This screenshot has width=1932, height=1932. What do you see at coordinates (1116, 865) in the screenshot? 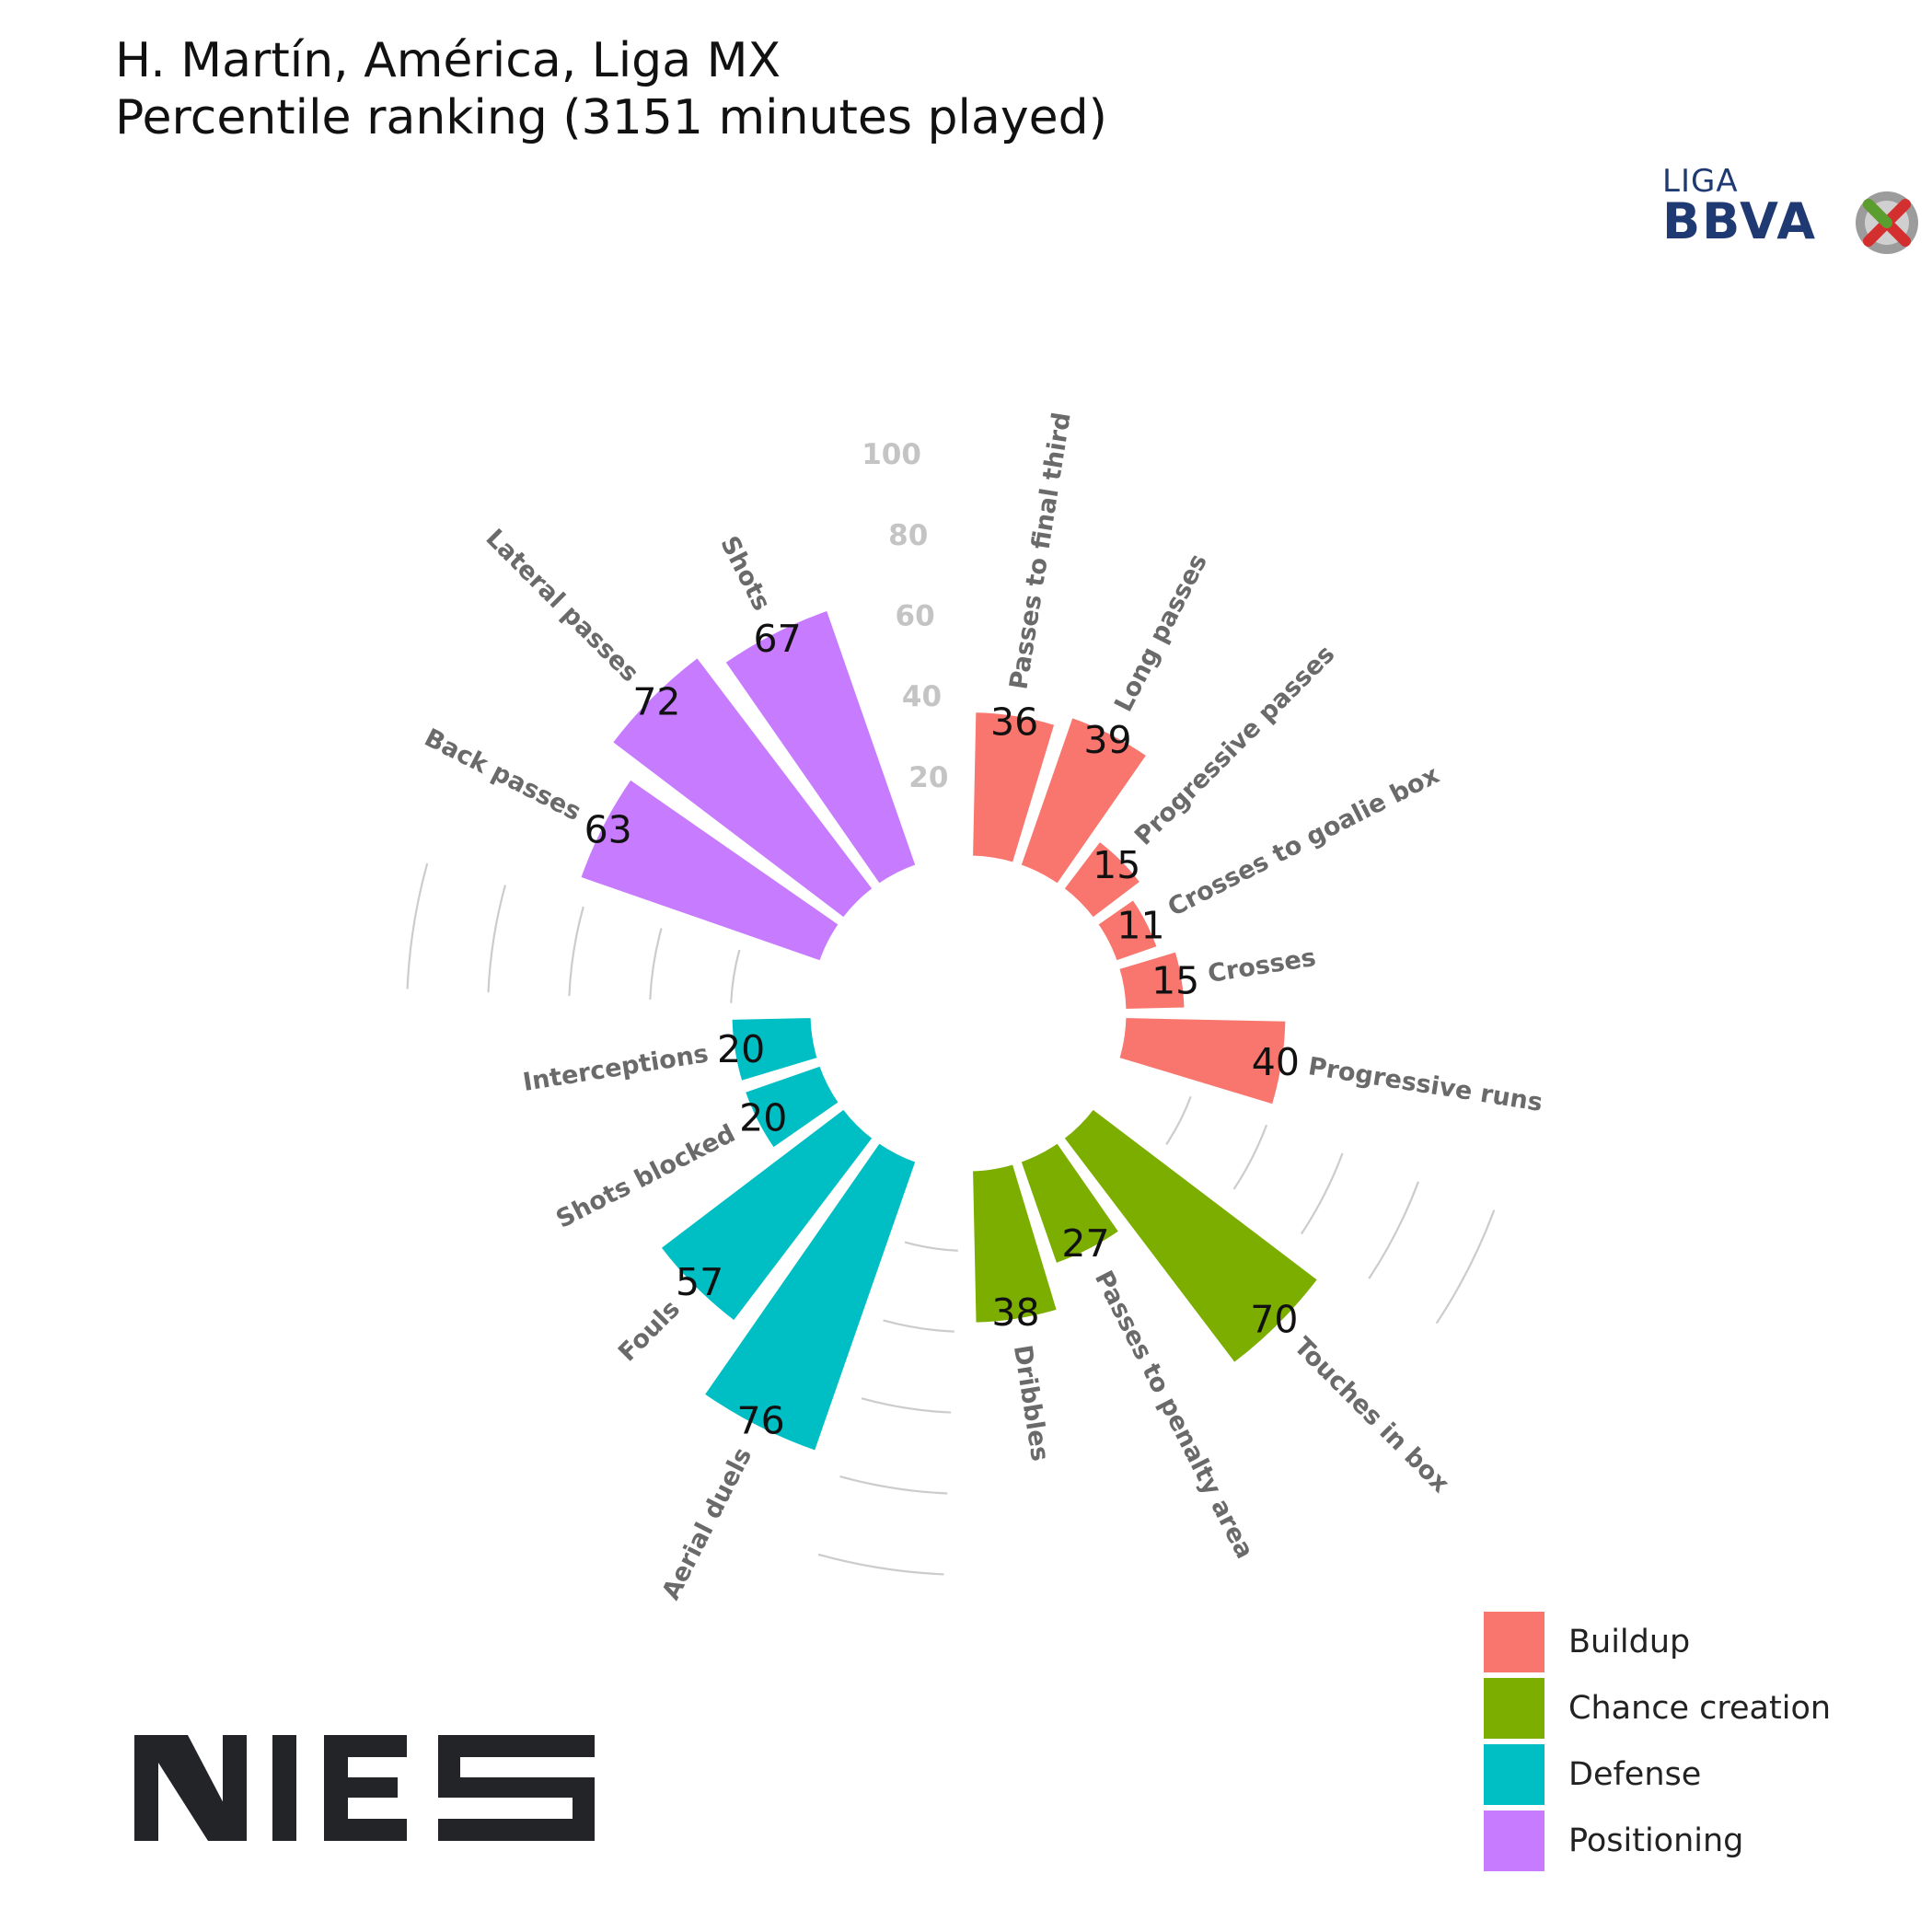
I see `value-label-progressive-passes: 15` at bounding box center [1116, 865].